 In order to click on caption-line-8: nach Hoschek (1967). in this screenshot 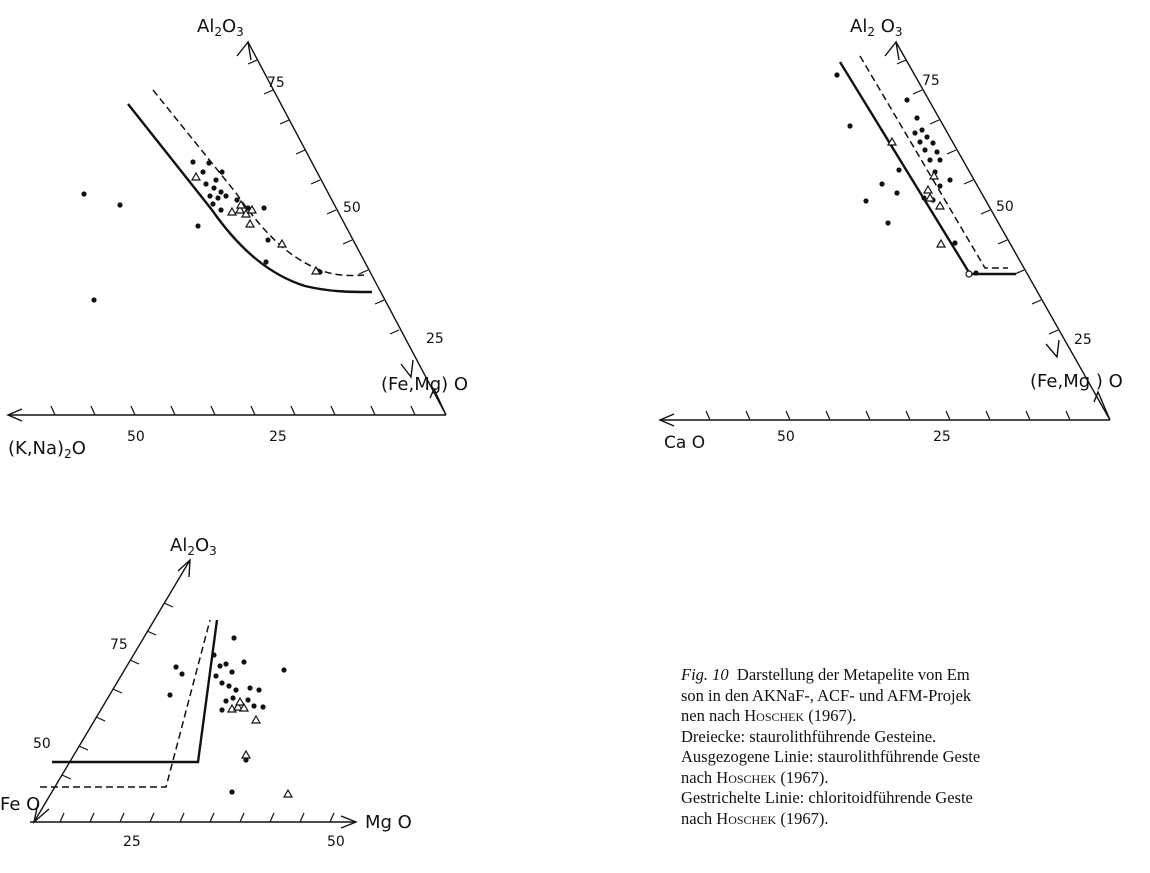, I will do `click(755, 818)`.